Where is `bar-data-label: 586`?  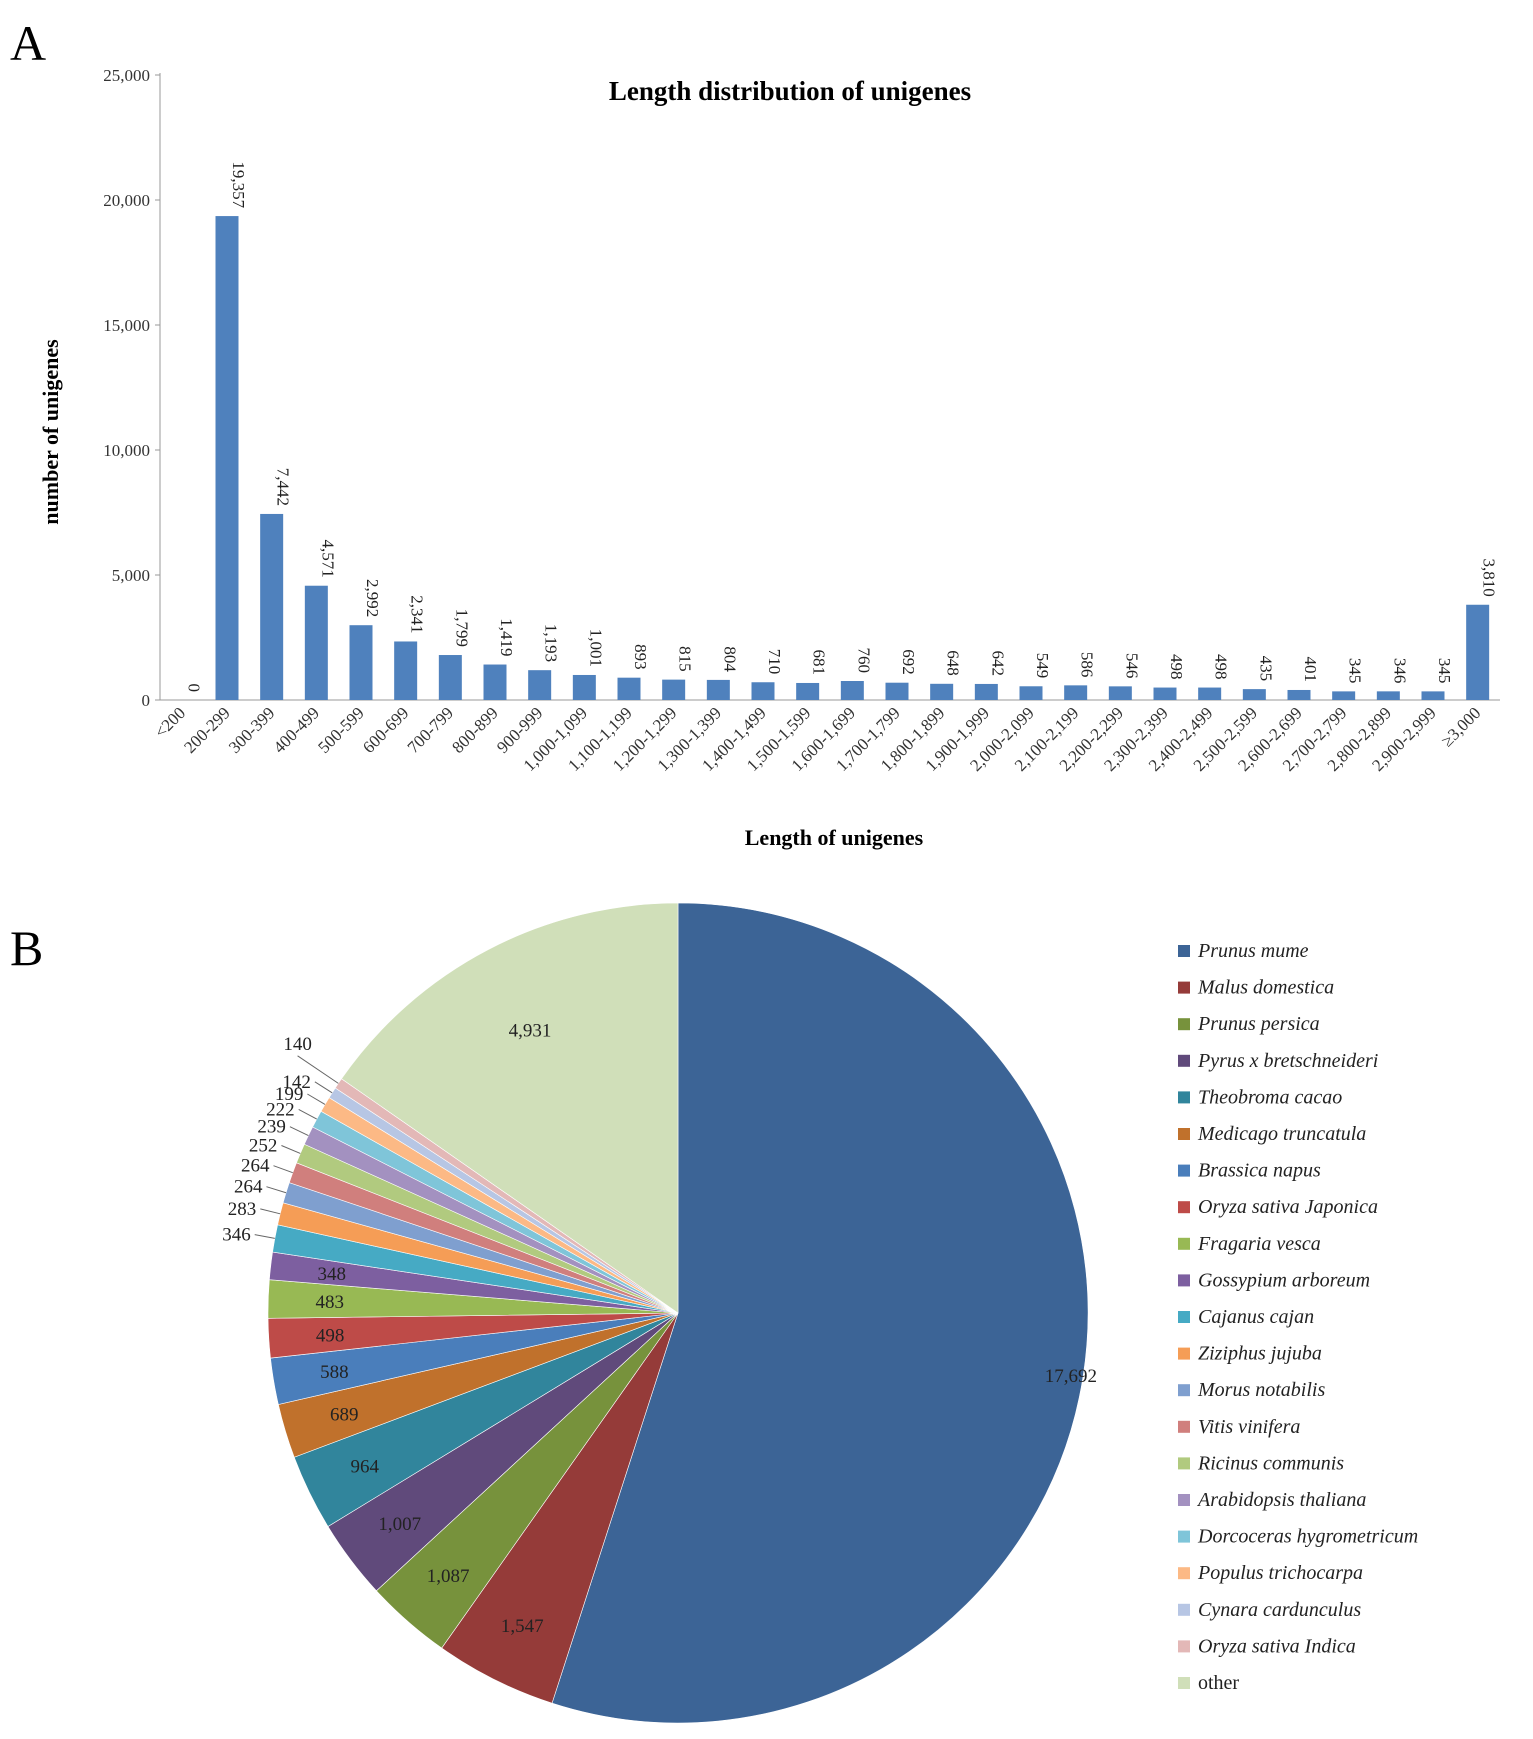
bar-data-label: 586 is located at coordinates (1087, 665).